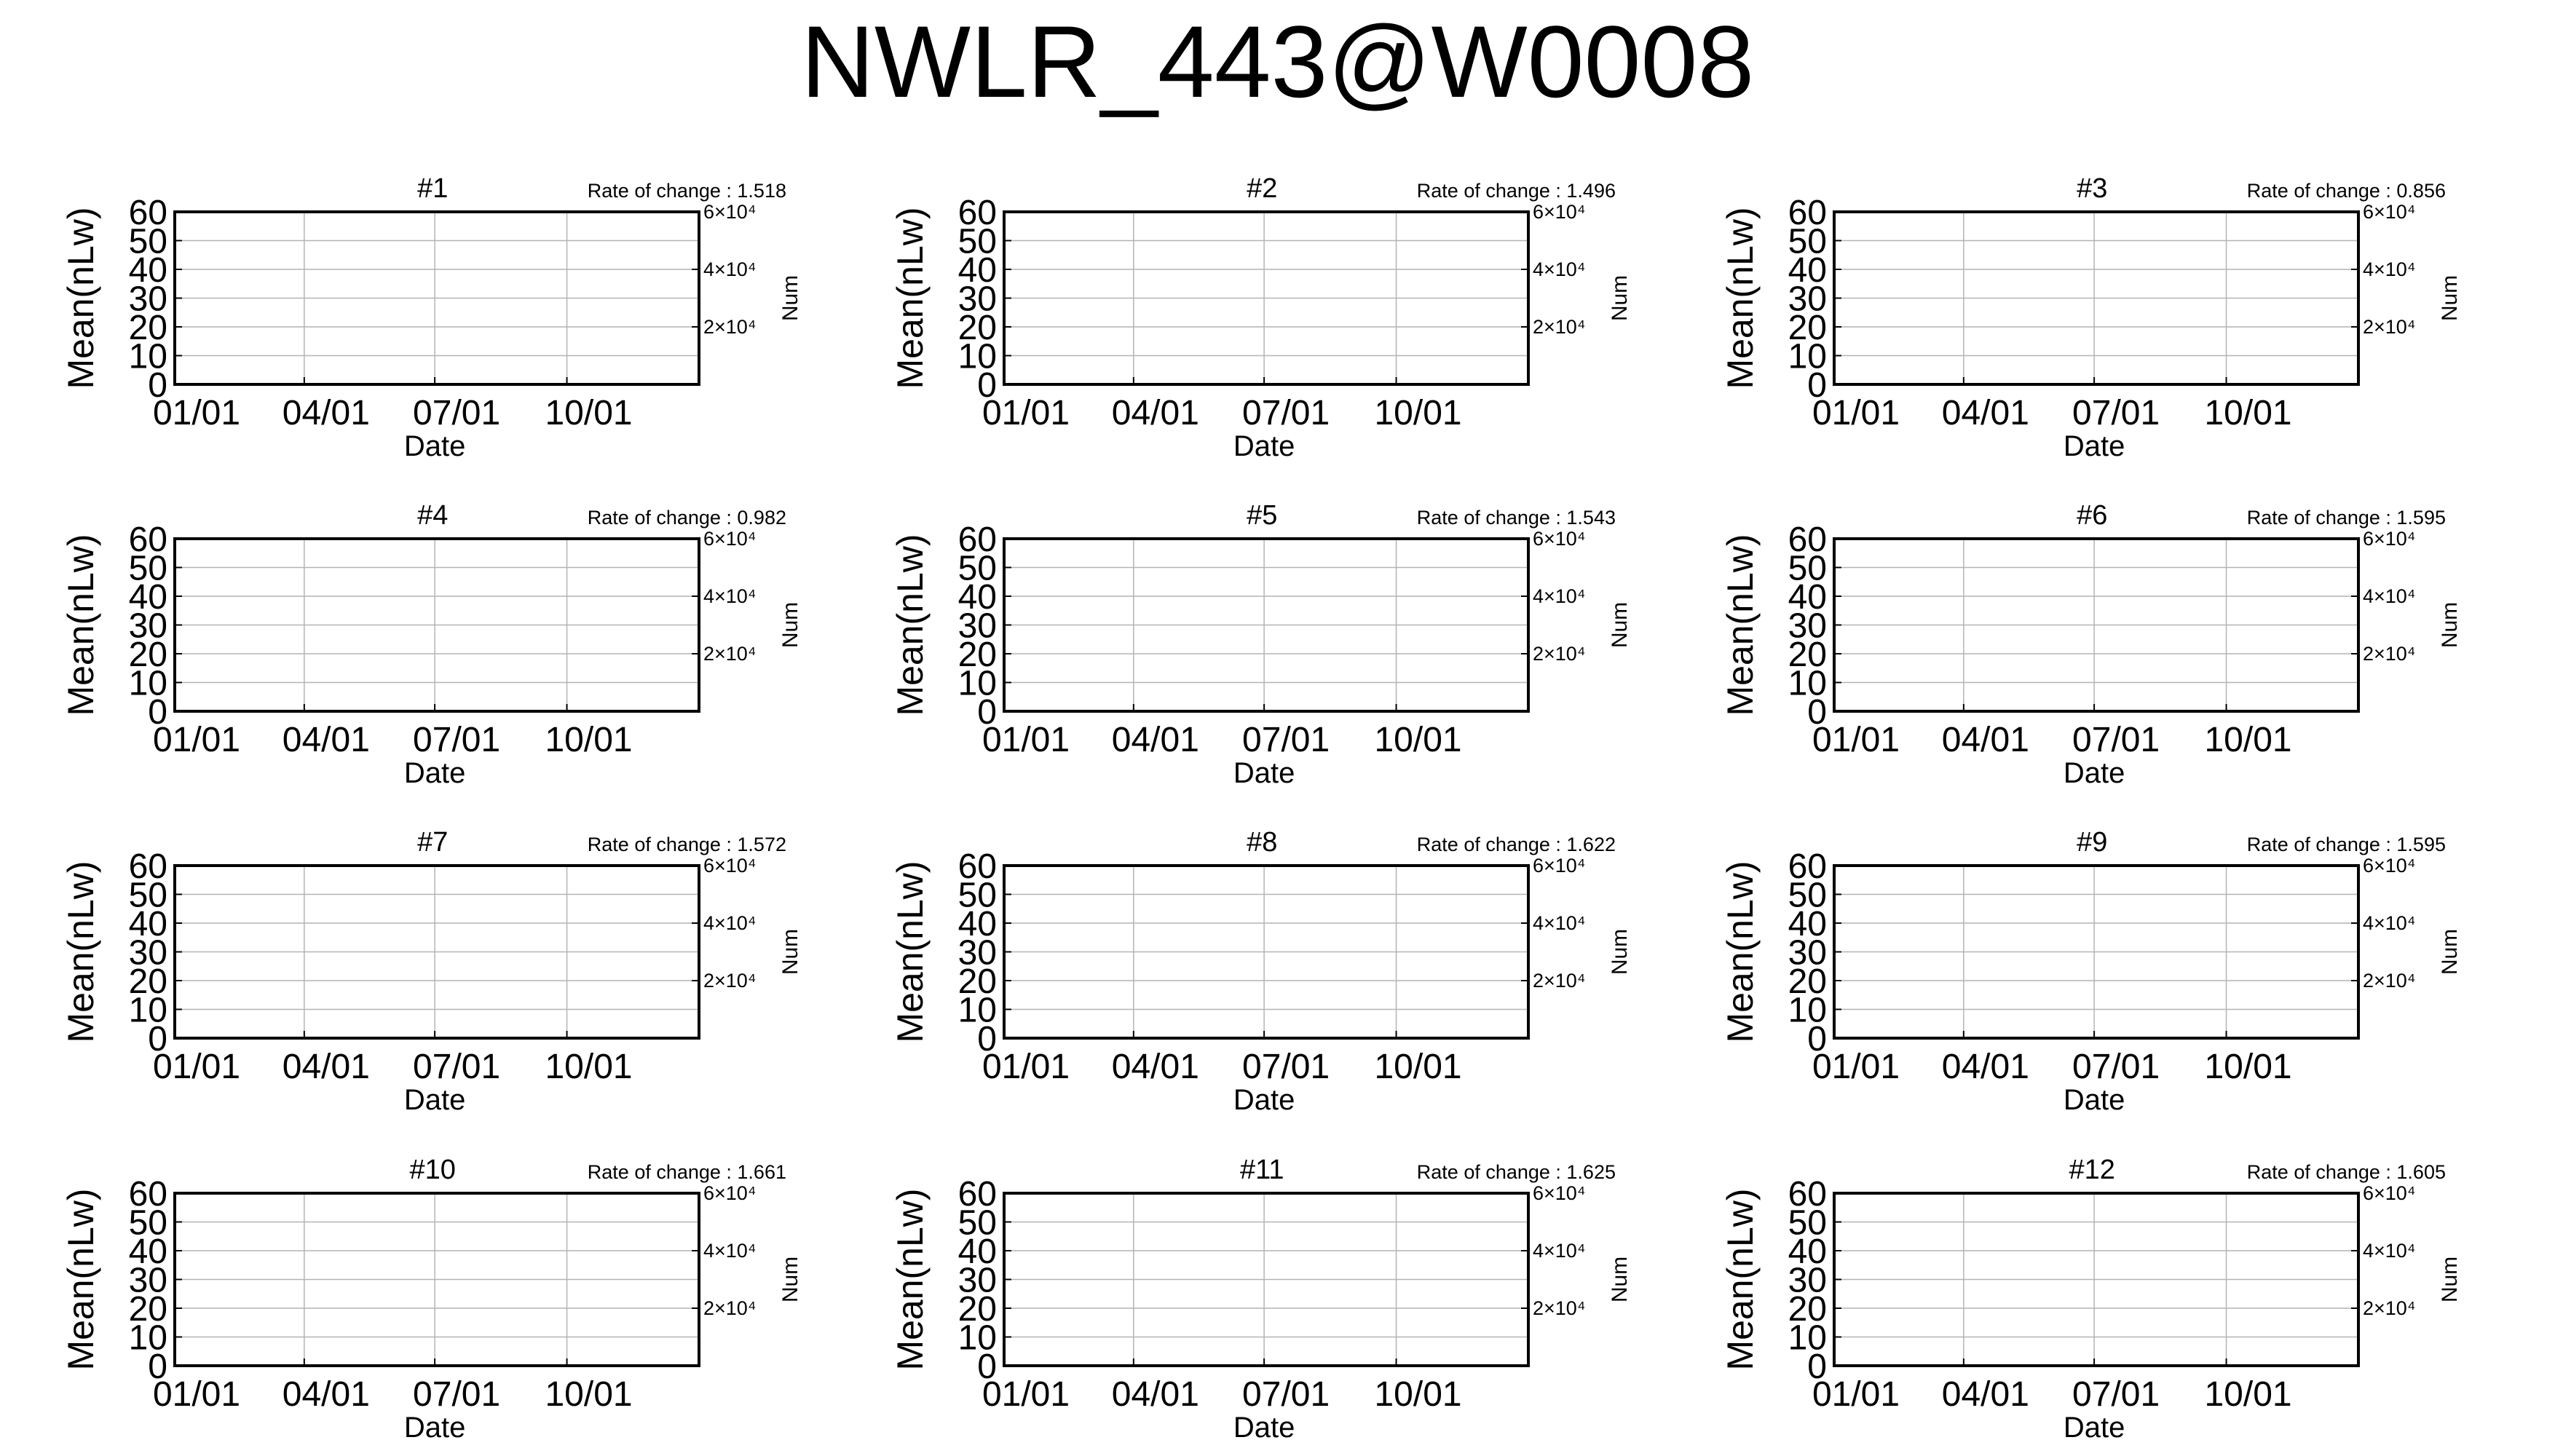 The image size is (2555, 1456). What do you see at coordinates (1262, 515) in the screenshot?
I see `subplot-title: #5` at bounding box center [1262, 515].